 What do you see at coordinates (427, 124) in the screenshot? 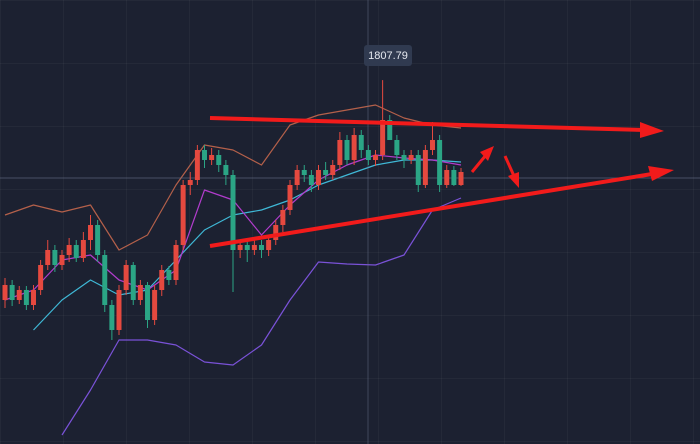
I see `resistance-line` at bounding box center [427, 124].